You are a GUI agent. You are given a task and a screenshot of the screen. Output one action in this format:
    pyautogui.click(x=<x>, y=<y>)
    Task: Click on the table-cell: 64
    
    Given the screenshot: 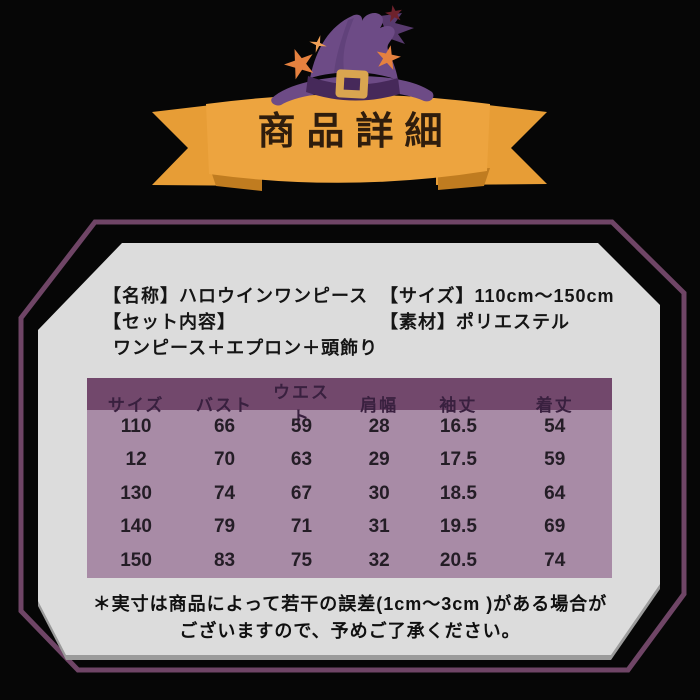 What is the action you would take?
    pyautogui.click(x=555, y=493)
    